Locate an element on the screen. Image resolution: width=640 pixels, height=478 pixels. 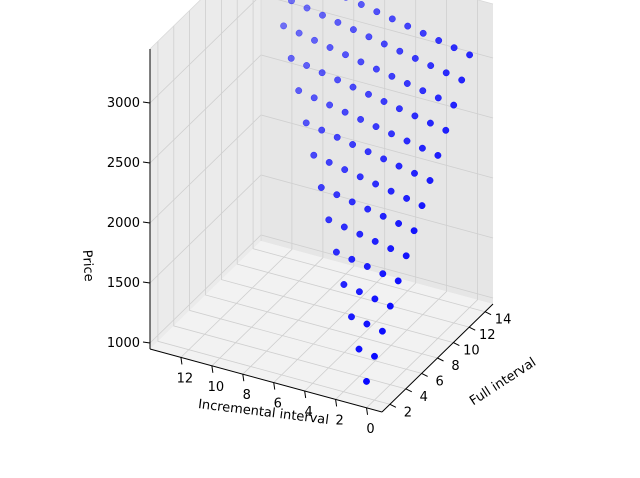
z-tick-label: 2000 is located at coordinates (123, 223).